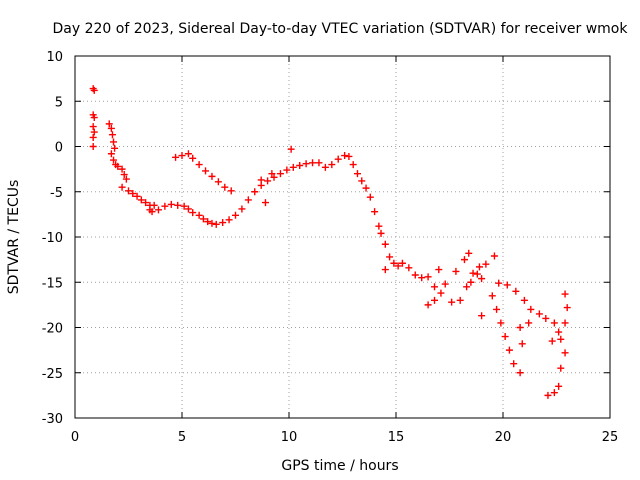  I want to click on x-tick-label: 20, so click(503, 437).